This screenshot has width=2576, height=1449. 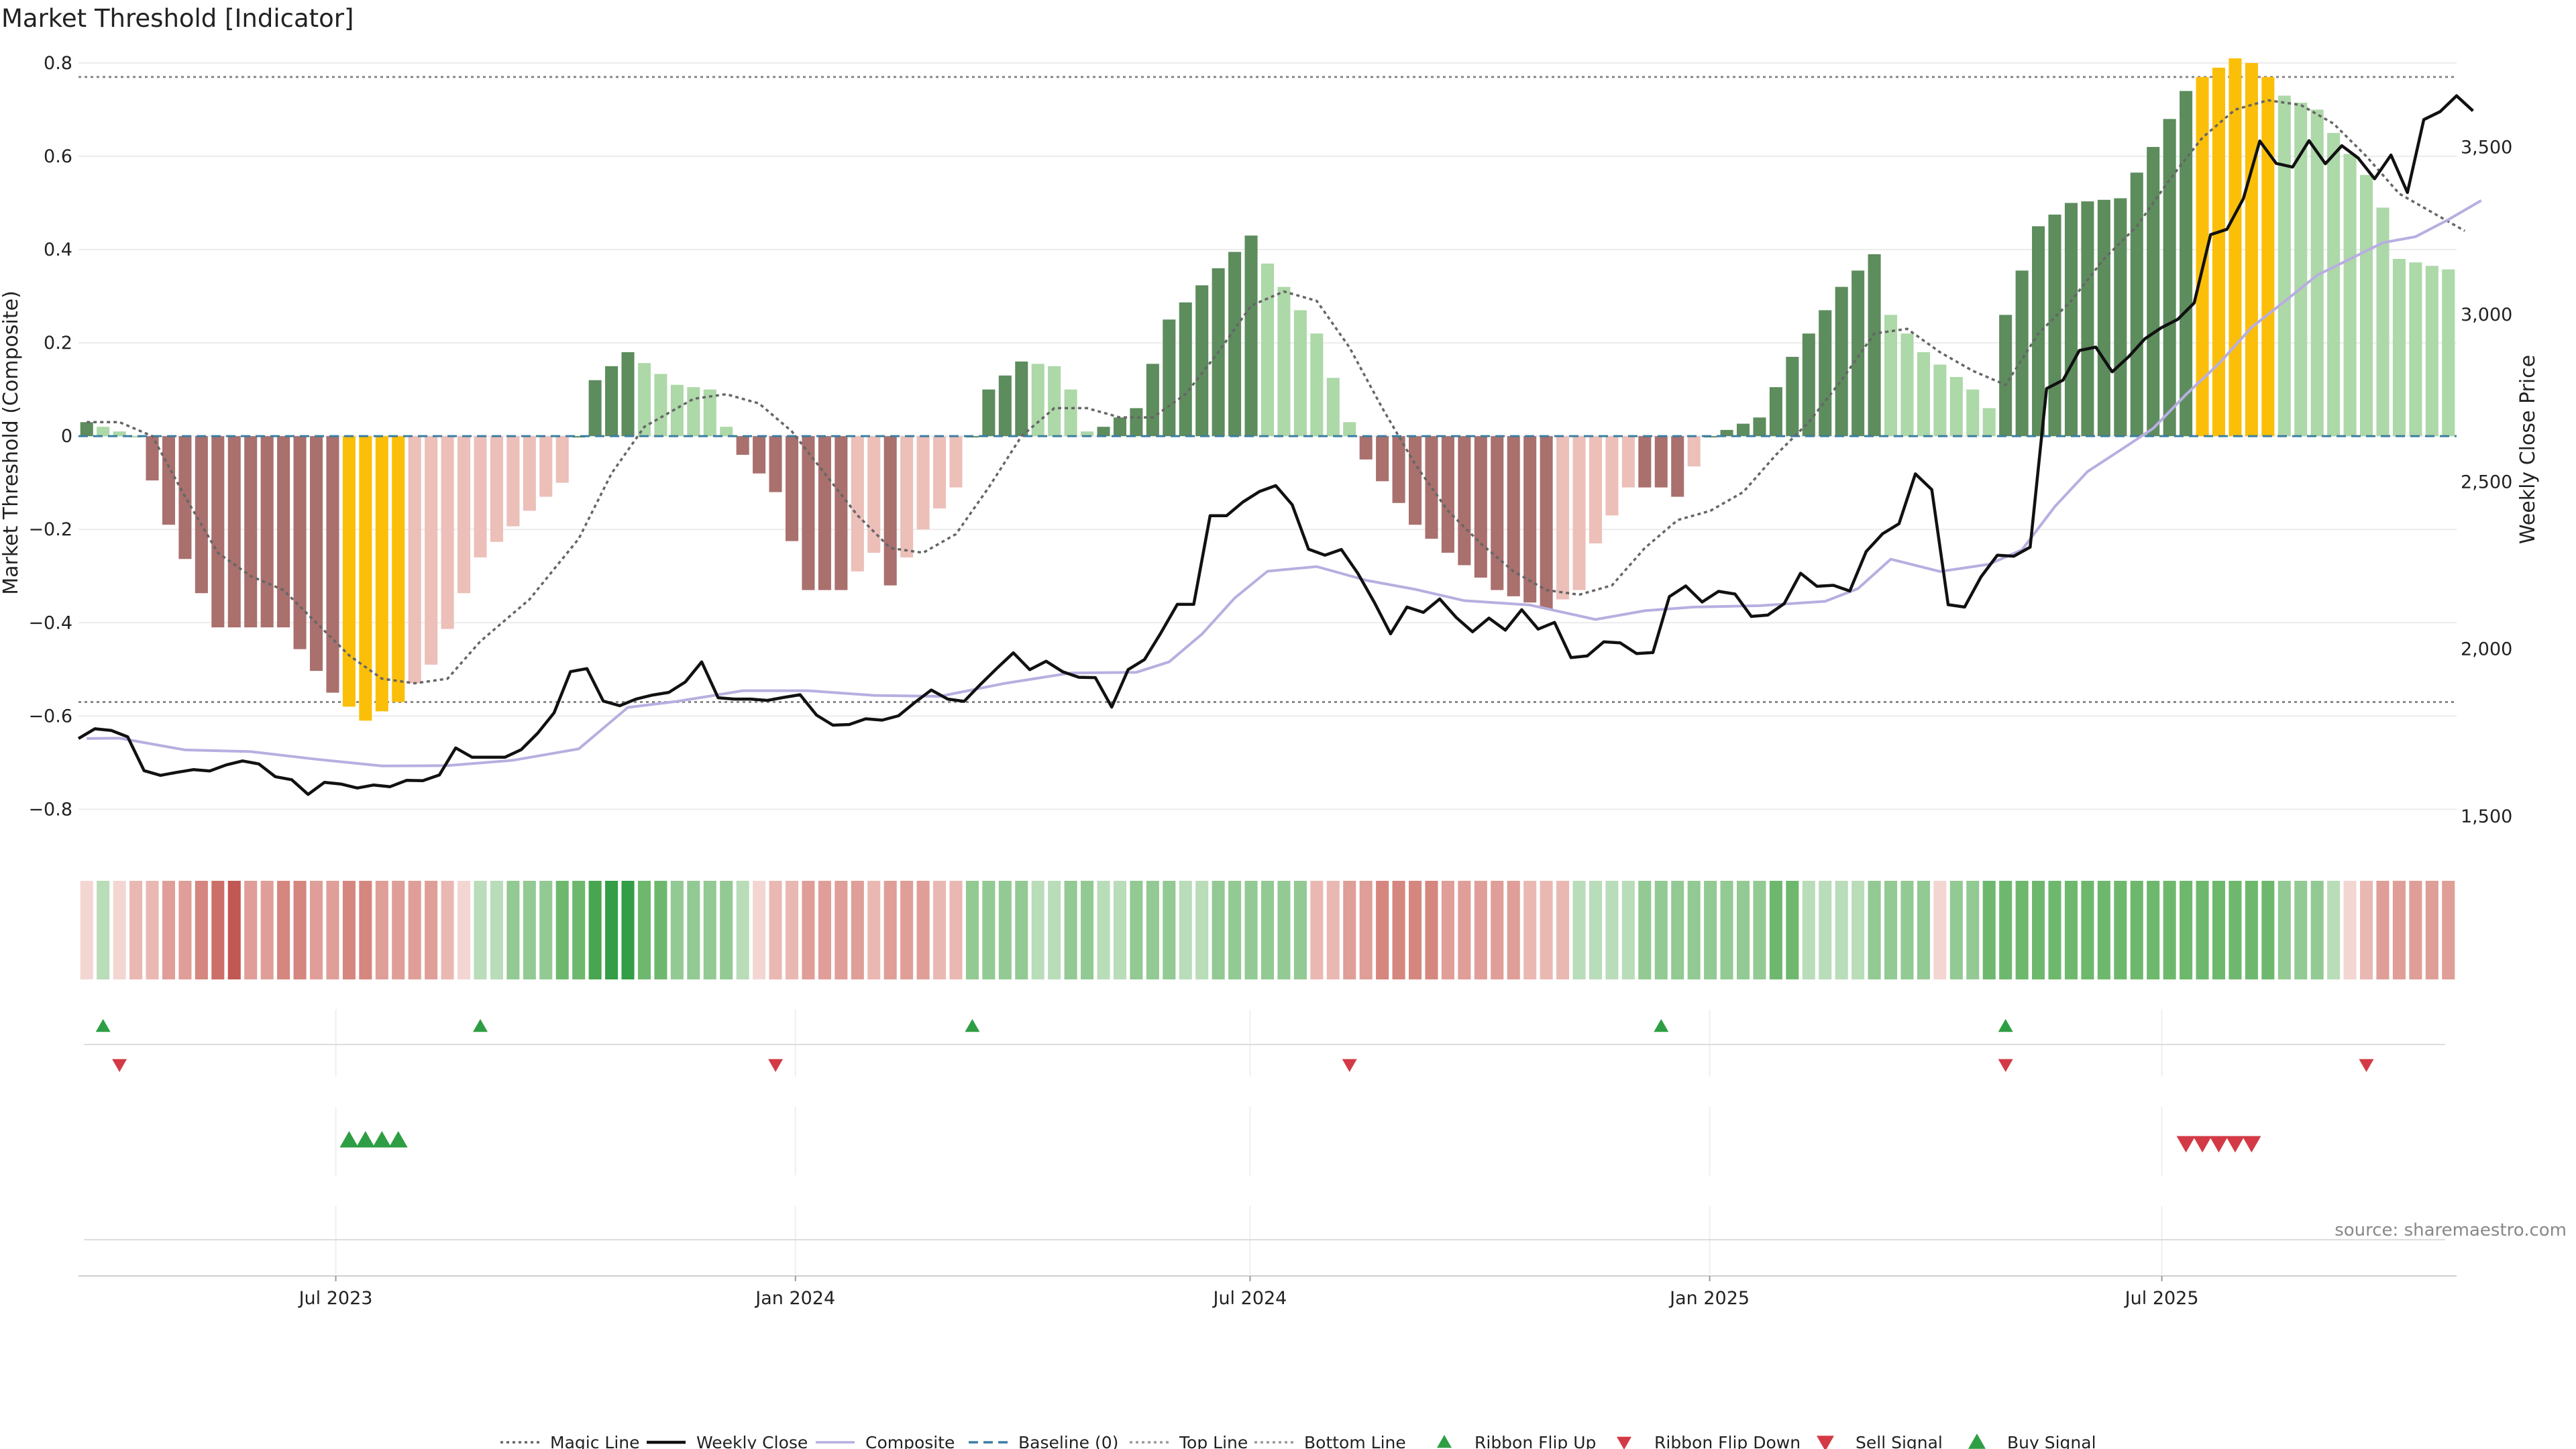 What do you see at coordinates (2486, 315) in the screenshot?
I see `right-tick-label: 3,000` at bounding box center [2486, 315].